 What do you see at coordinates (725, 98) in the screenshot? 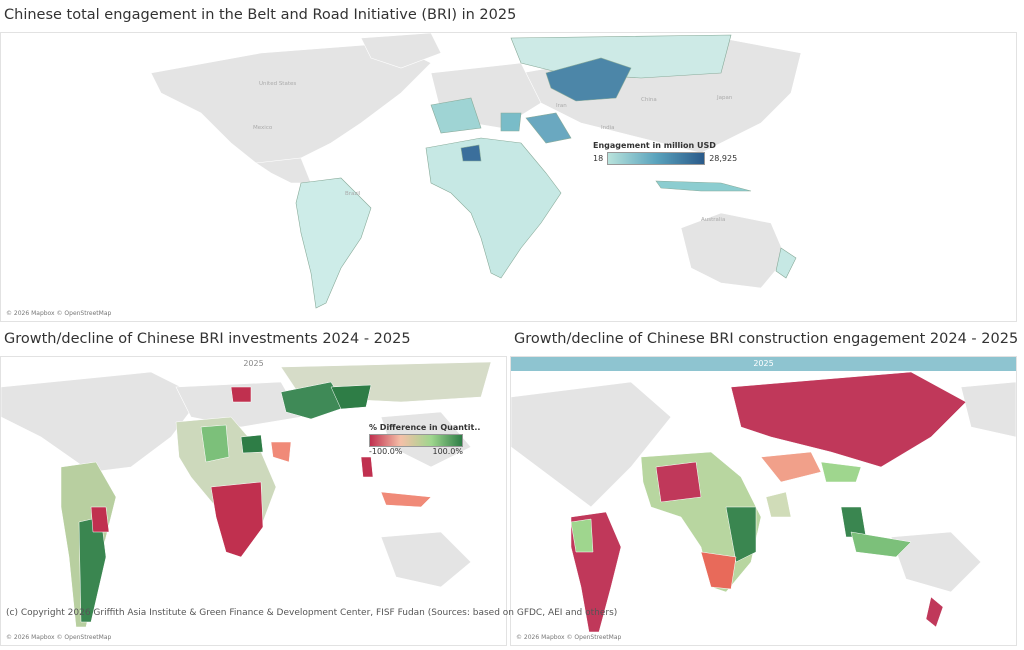
I see `label-japan: Japan` at bounding box center [725, 98].